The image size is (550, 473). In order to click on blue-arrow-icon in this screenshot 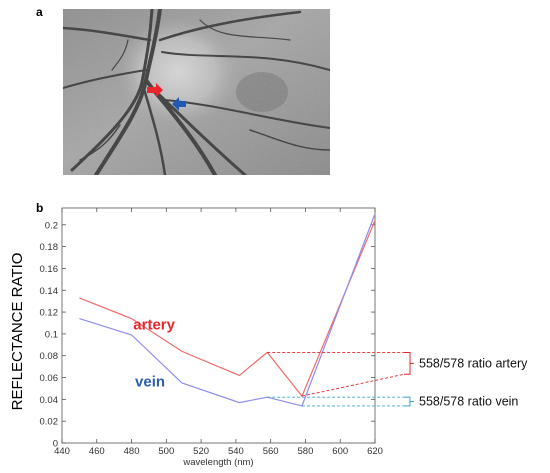, I will do `click(179, 104)`.